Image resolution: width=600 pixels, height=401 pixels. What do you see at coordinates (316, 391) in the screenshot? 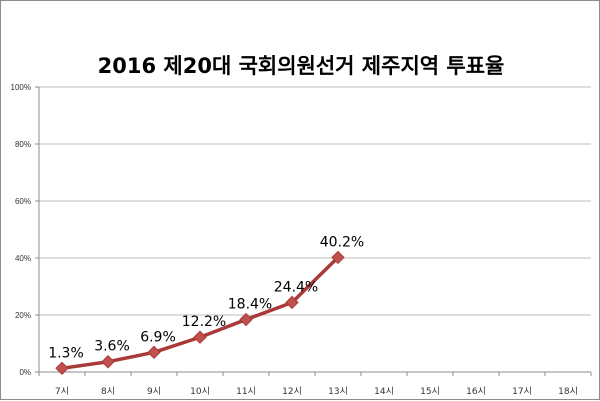
I see `x-axis-ticks: 7시 8시 9시 10시 11시 12시 13시 14시 15시 16시 17시 18시` at bounding box center [316, 391].